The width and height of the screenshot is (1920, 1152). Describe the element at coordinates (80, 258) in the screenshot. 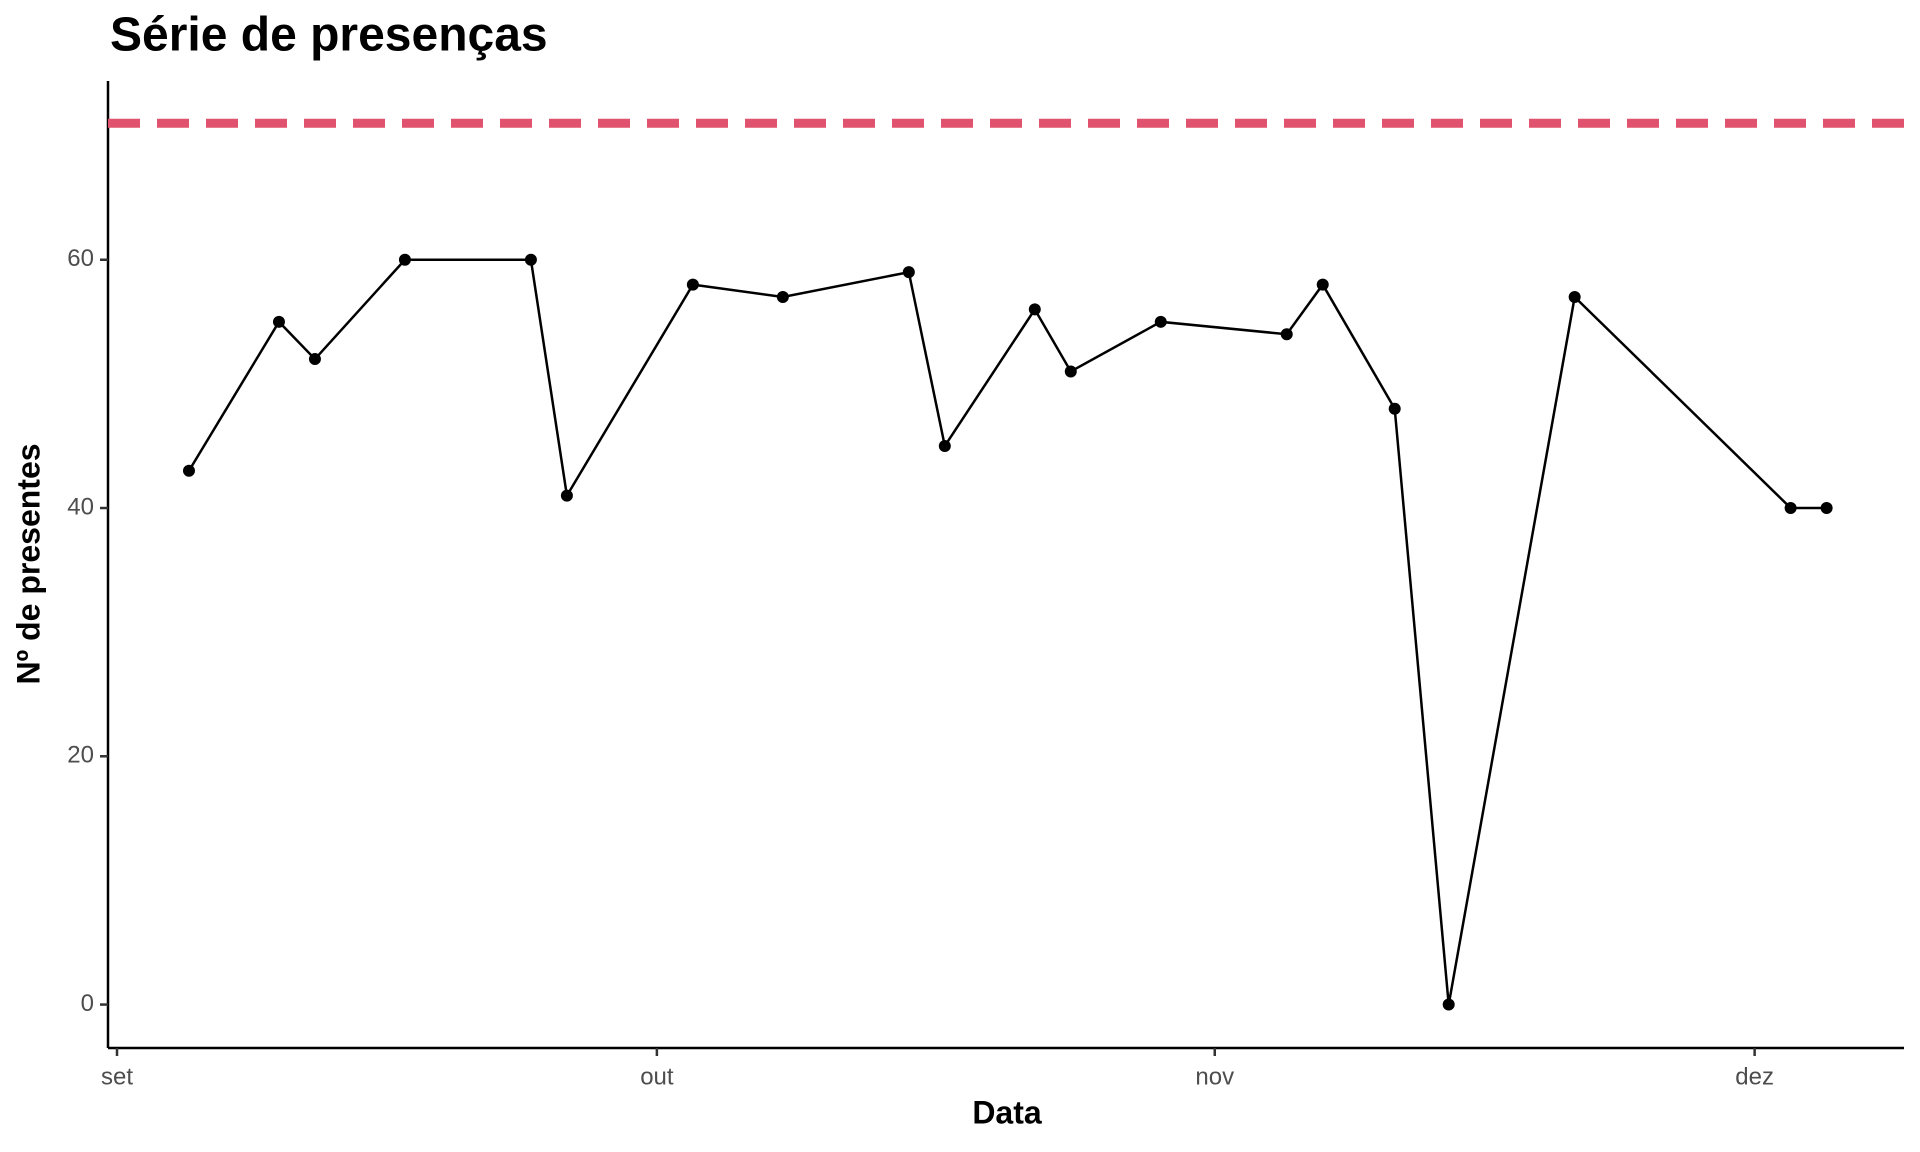

I see `y-tick-label: 60` at that location.